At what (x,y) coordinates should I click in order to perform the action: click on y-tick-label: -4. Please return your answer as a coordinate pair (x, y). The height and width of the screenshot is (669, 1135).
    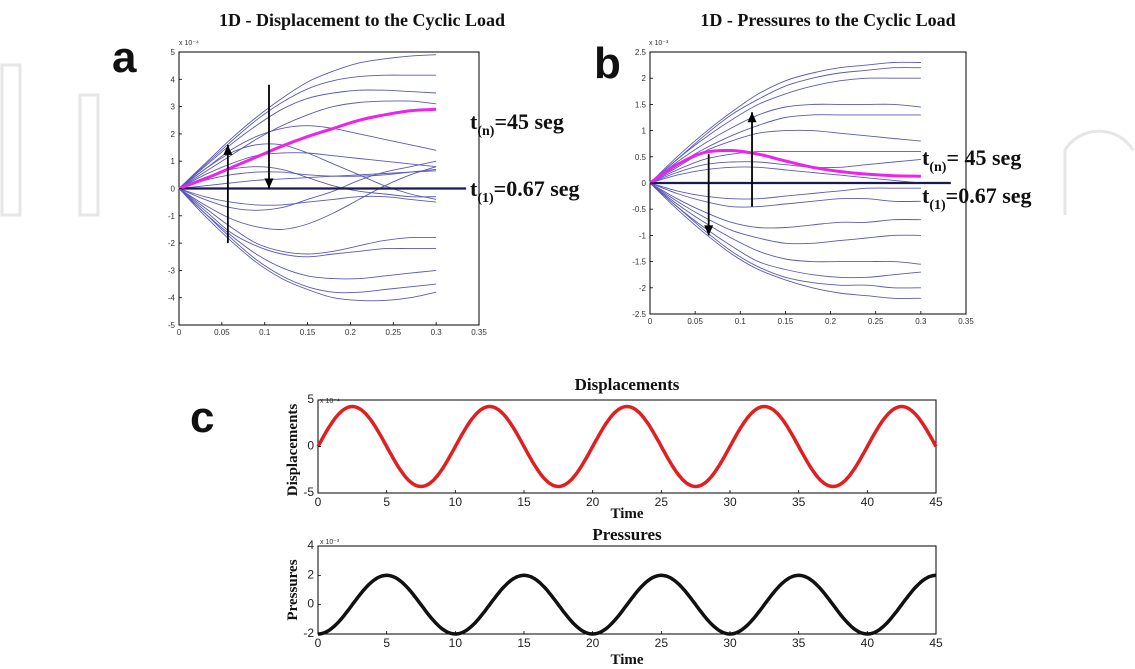
    Looking at the image, I should click on (172, 298).